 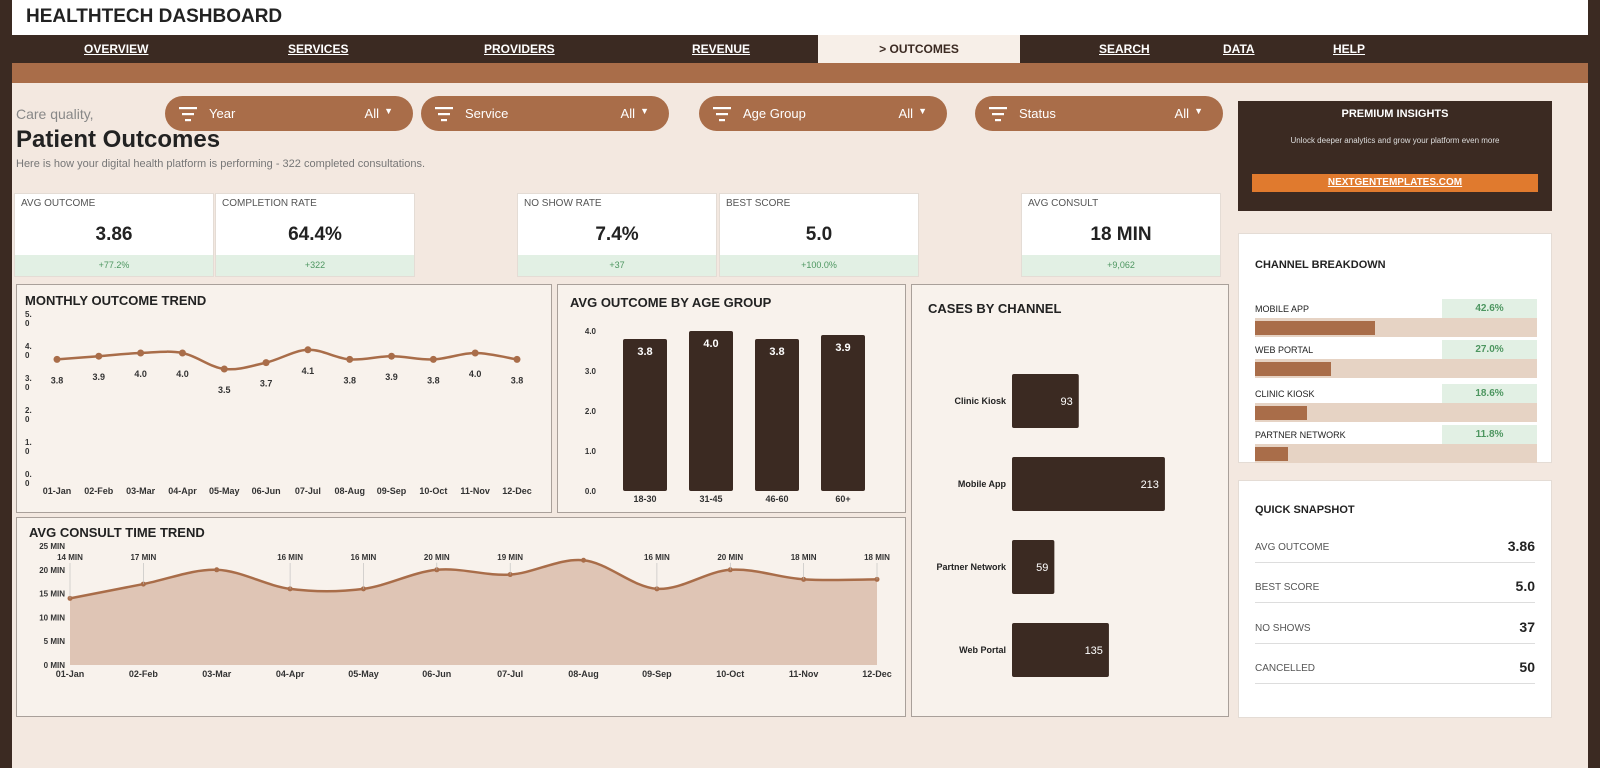 I want to click on data-label: 3.5, so click(x=224, y=390).